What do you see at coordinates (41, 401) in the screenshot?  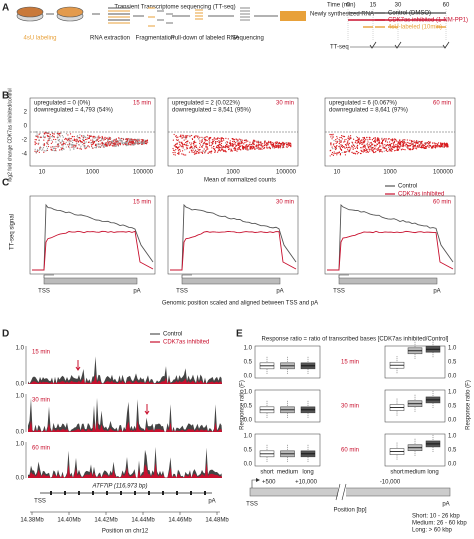 I see `label: 30 min` at bounding box center [41, 401].